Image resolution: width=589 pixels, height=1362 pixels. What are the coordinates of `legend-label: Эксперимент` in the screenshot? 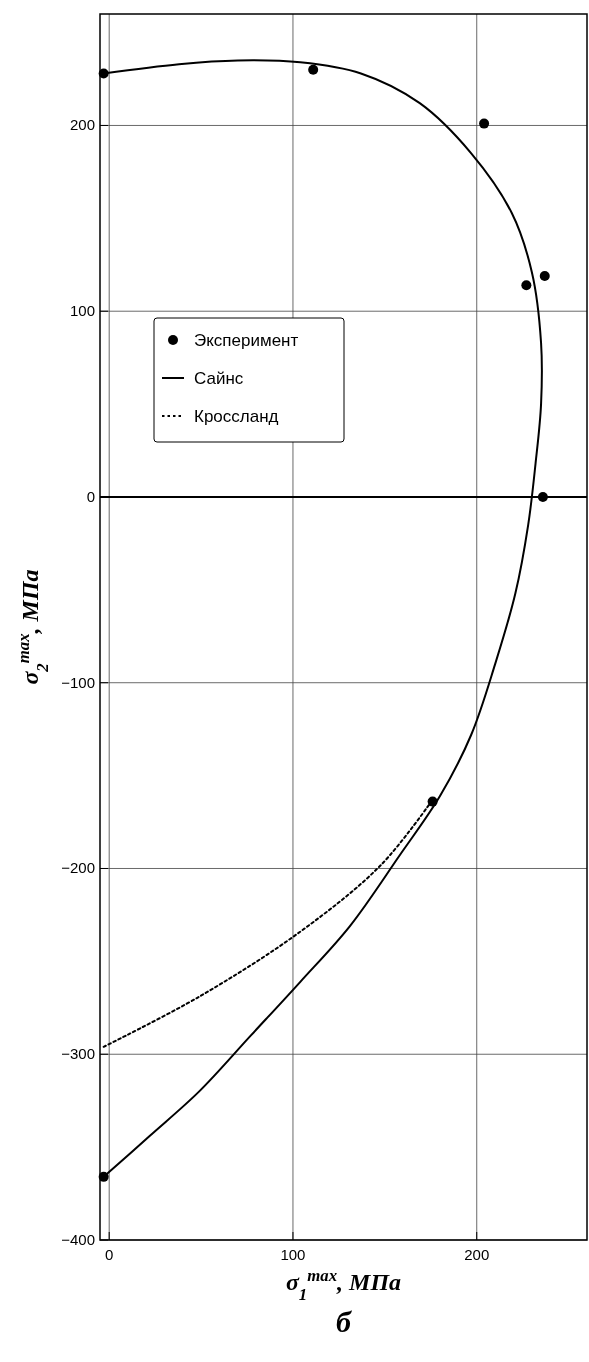 It's located at (246, 340).